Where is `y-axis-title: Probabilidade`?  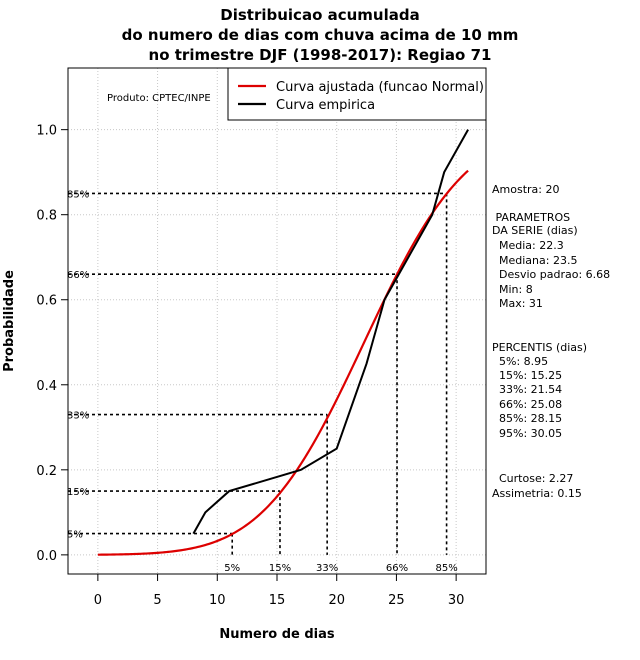
y-axis-title: Probabilidade is located at coordinates (9, 321).